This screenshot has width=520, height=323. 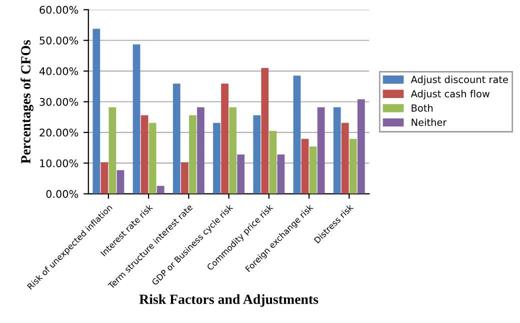 I want to click on y-axis-title: Percentages of CFOs, so click(x=27, y=102).